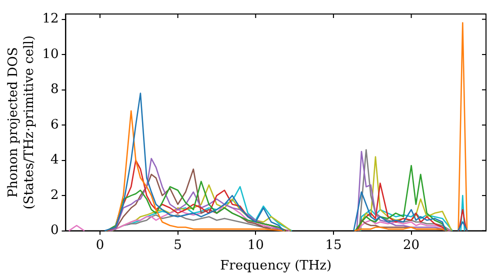 This screenshot has height=280, width=500. What do you see at coordinates (50, 54) in the screenshot?
I see `y-tick-label: 10` at bounding box center [50, 54].